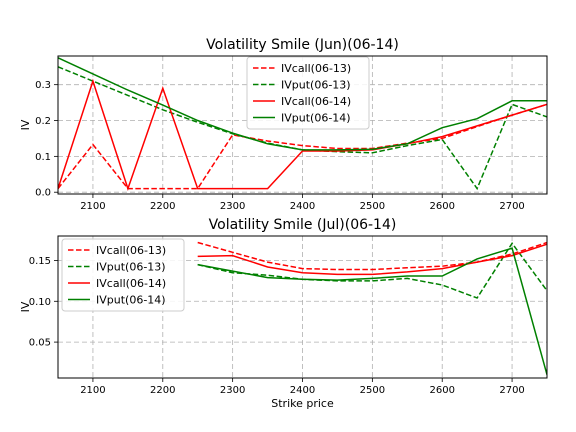  I want to click on chart-title: Volatility Smile (Jul)(06-14), so click(303, 225).